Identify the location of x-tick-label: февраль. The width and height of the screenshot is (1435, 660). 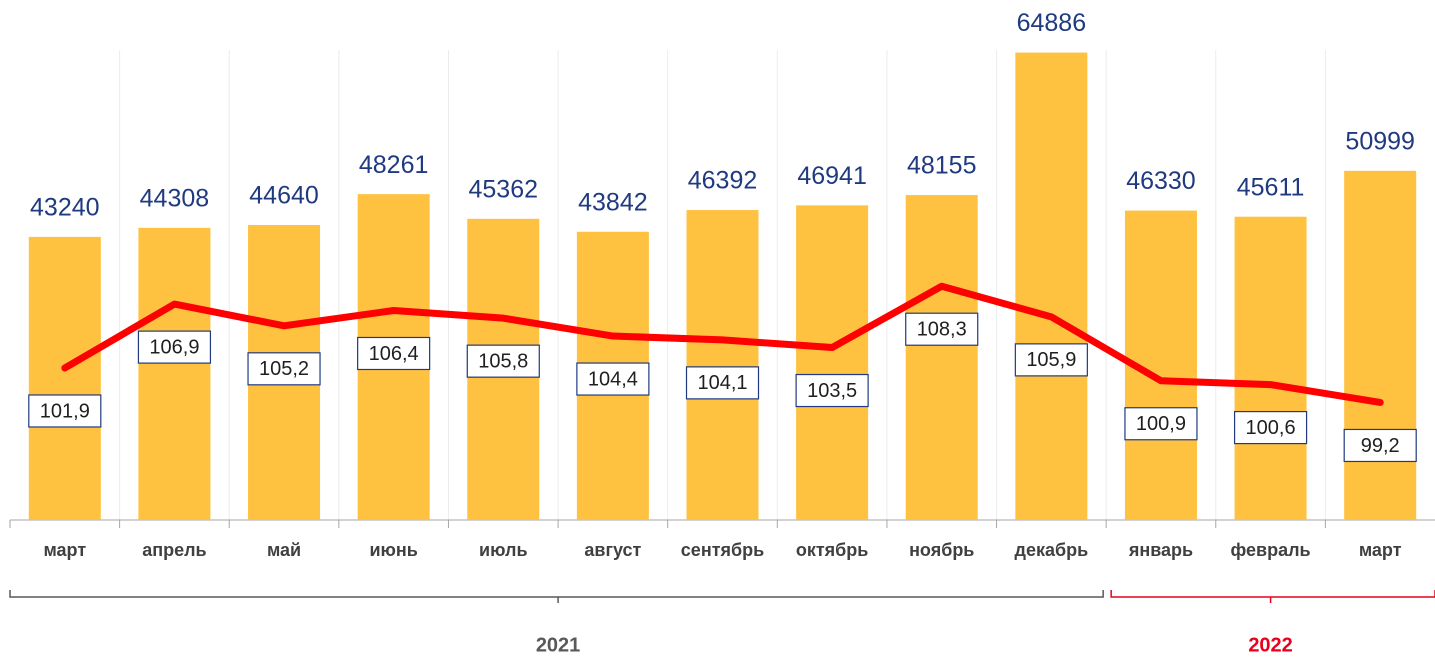
(1271, 550).